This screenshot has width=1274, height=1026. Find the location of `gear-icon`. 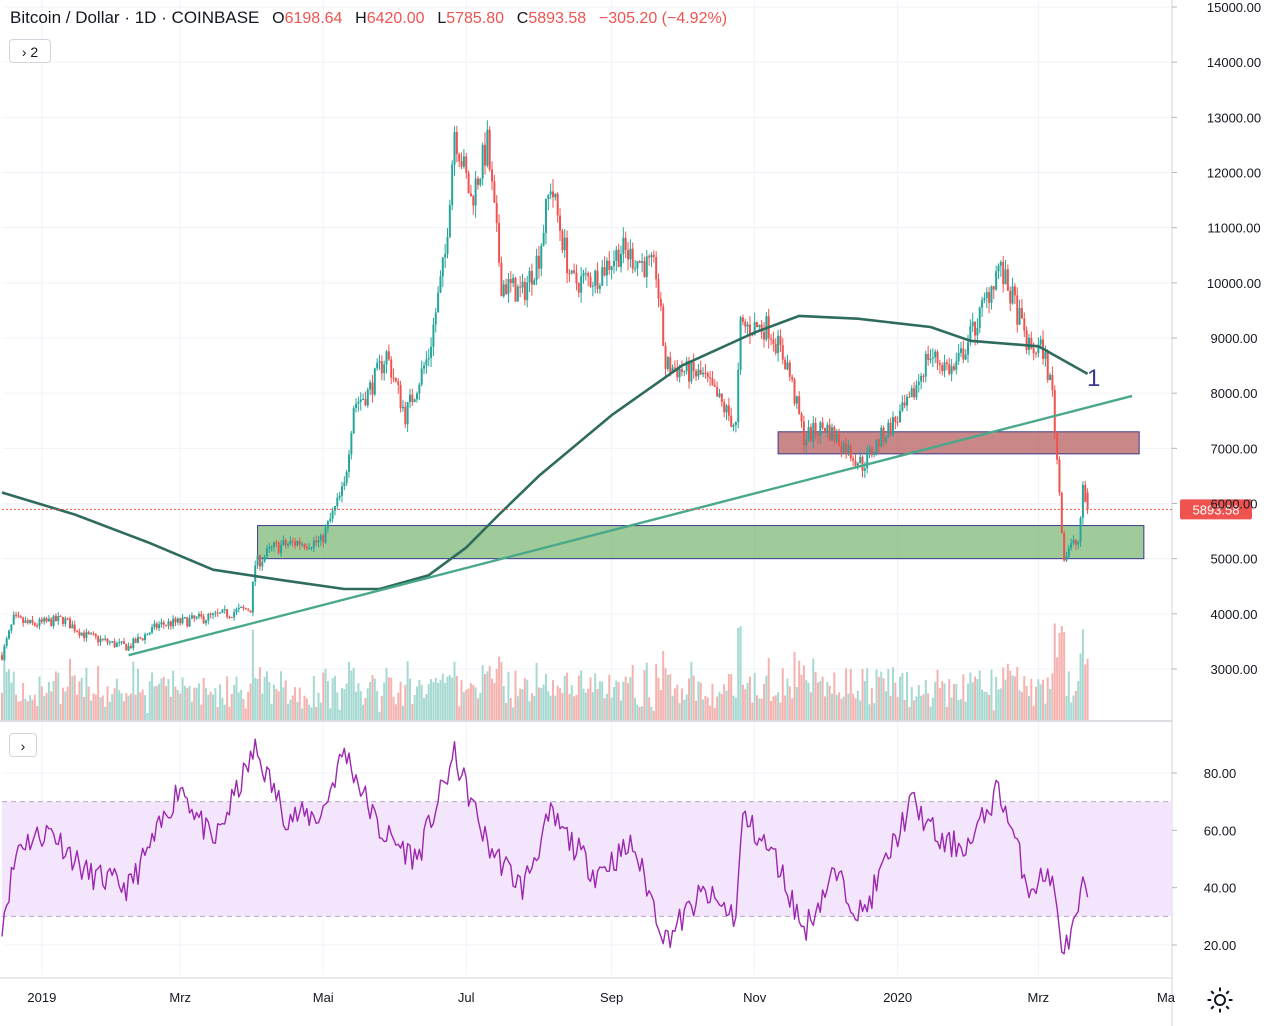

gear-icon is located at coordinates (1220, 1000).